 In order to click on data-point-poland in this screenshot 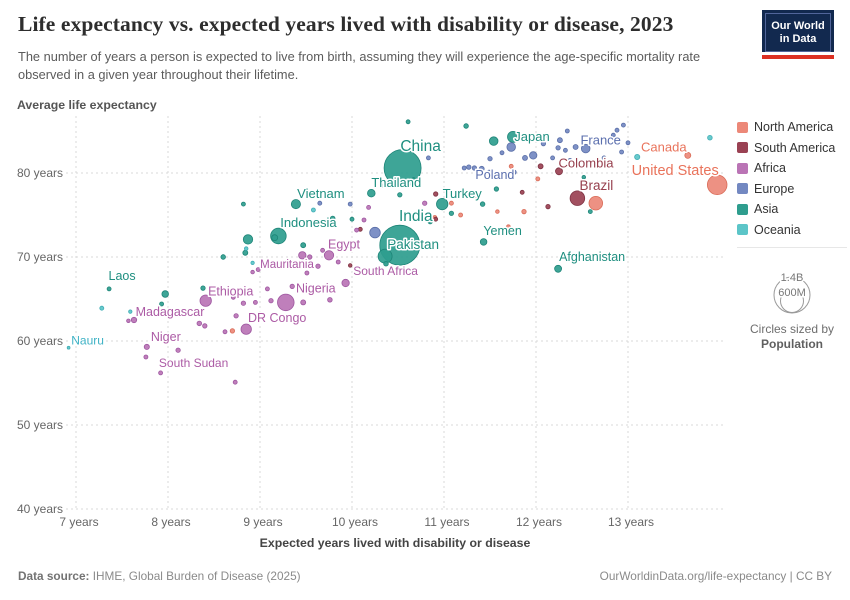, I will do `click(514, 172)`.